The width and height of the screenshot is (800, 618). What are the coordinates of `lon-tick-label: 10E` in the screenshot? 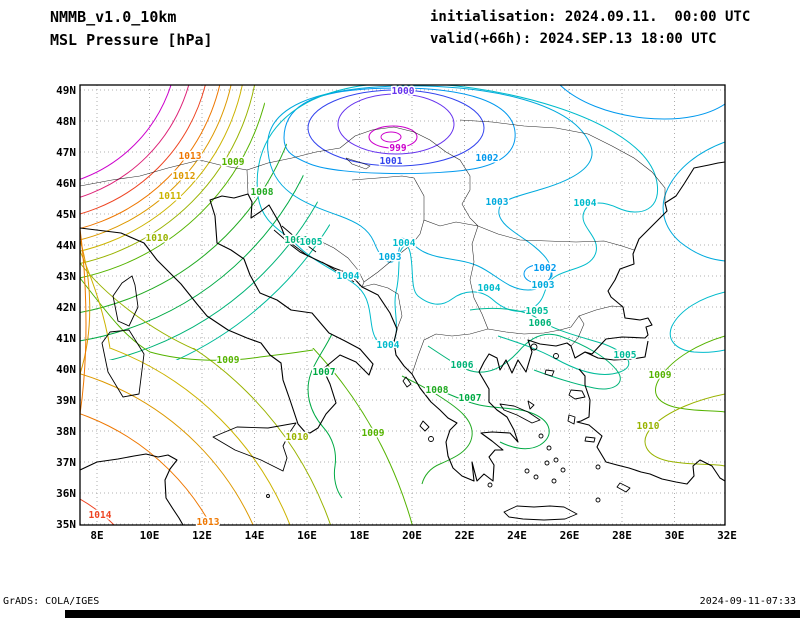 It's located at (150, 535).